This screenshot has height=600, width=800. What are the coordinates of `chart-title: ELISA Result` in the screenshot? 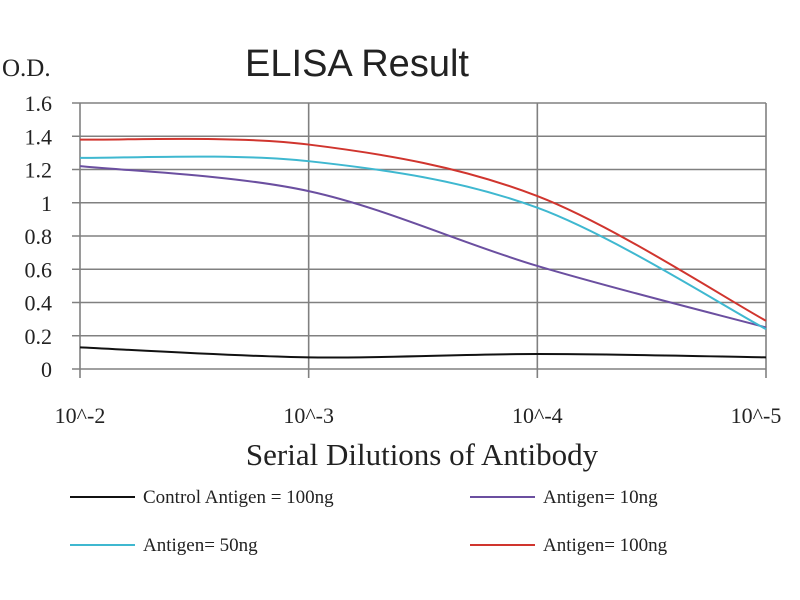 It's located at (357, 64).